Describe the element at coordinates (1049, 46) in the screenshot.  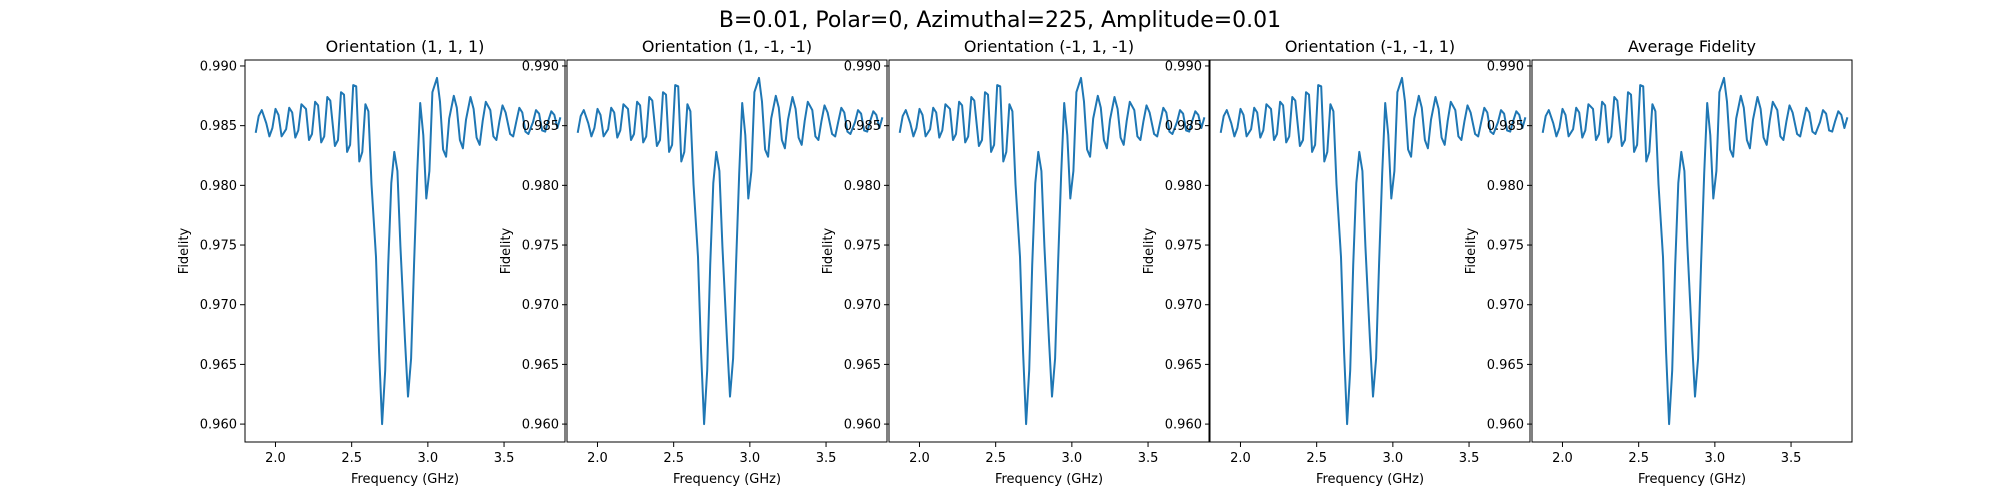
I see `subplot-title: Orientation (-1, 1, -1)` at that location.